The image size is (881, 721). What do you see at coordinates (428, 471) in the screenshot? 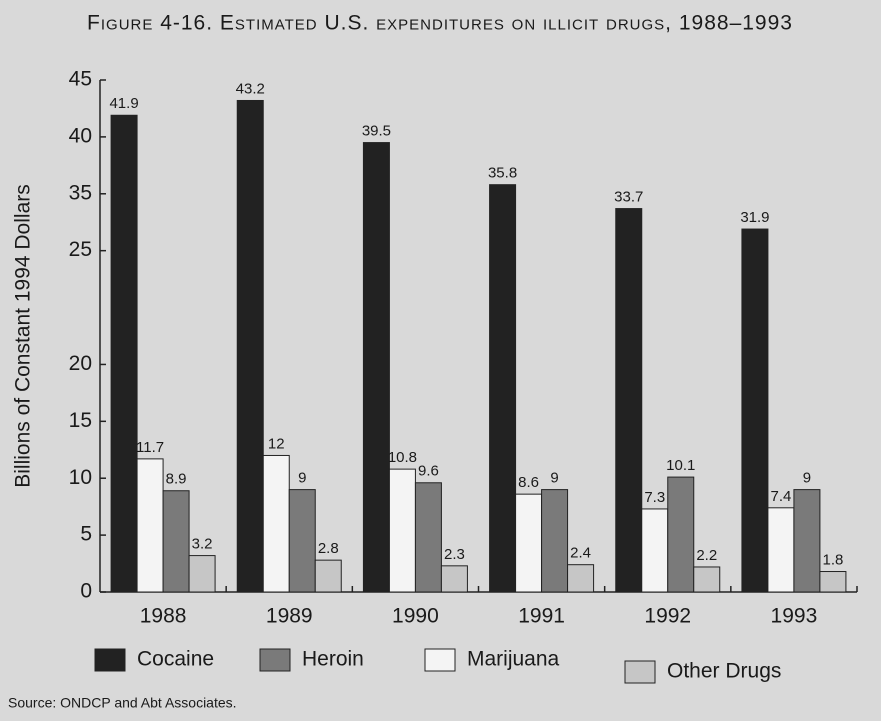
I see `data-label: 9.6` at bounding box center [428, 471].